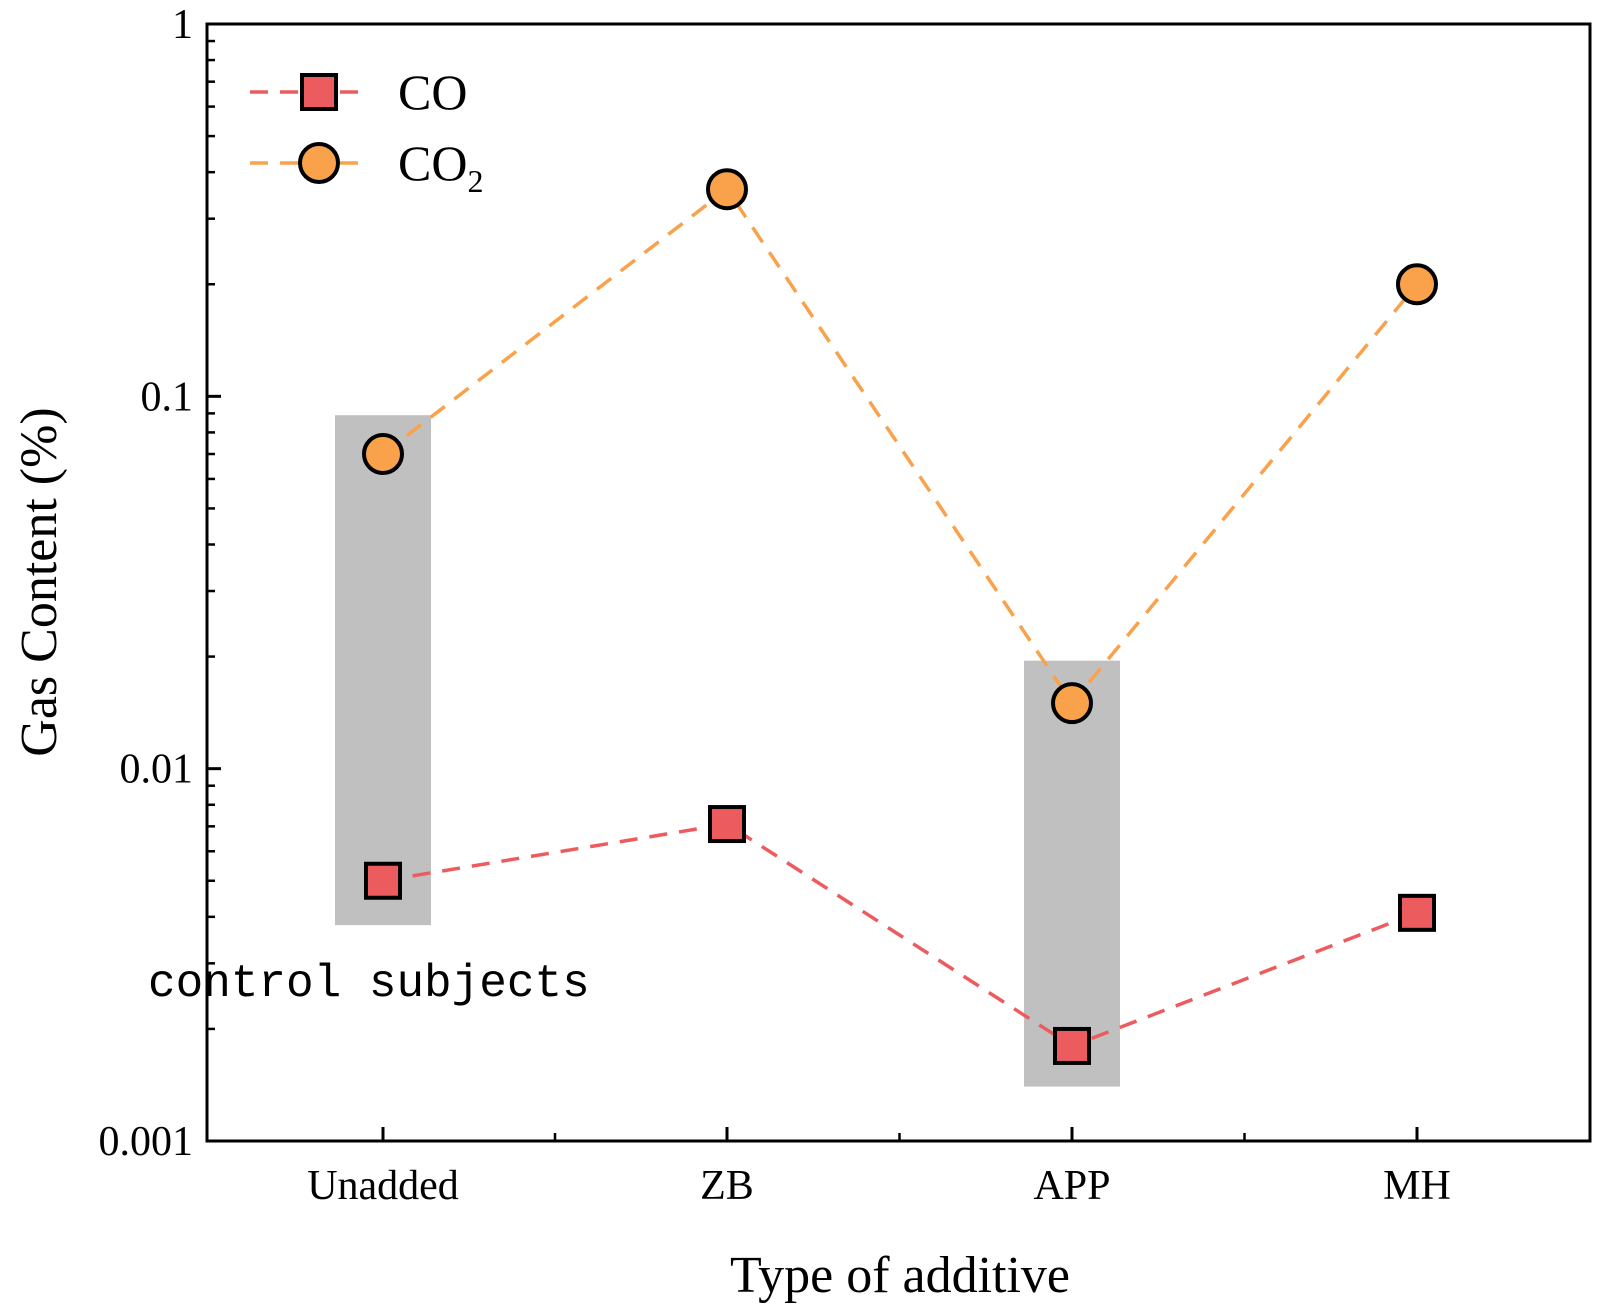  What do you see at coordinates (727, 189) in the screenshot?
I see `series-1-point-zb` at bounding box center [727, 189].